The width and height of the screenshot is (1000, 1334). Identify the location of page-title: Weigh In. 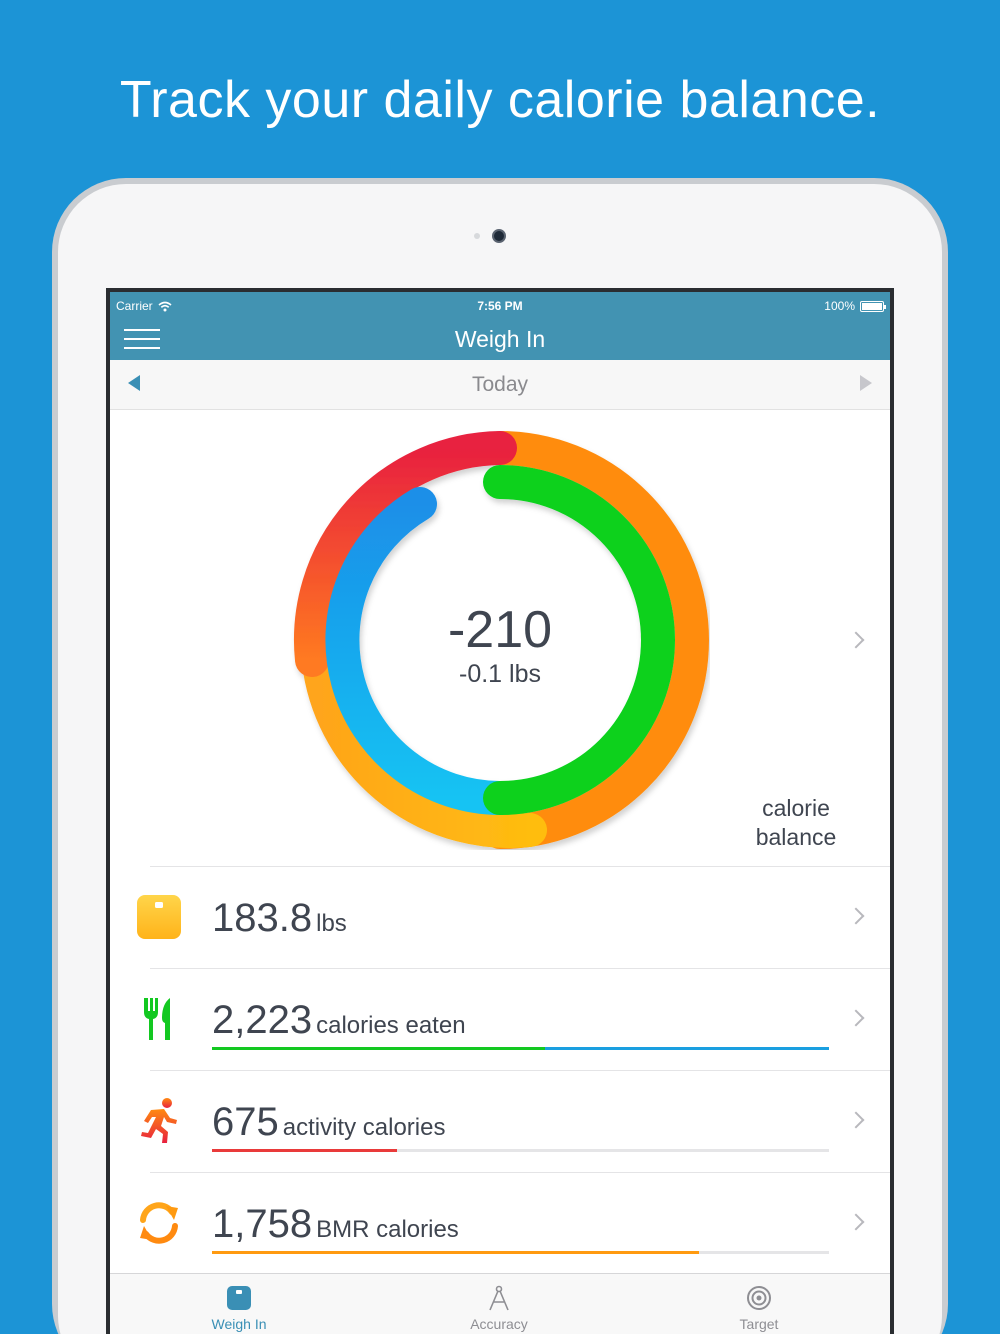
(500, 339).